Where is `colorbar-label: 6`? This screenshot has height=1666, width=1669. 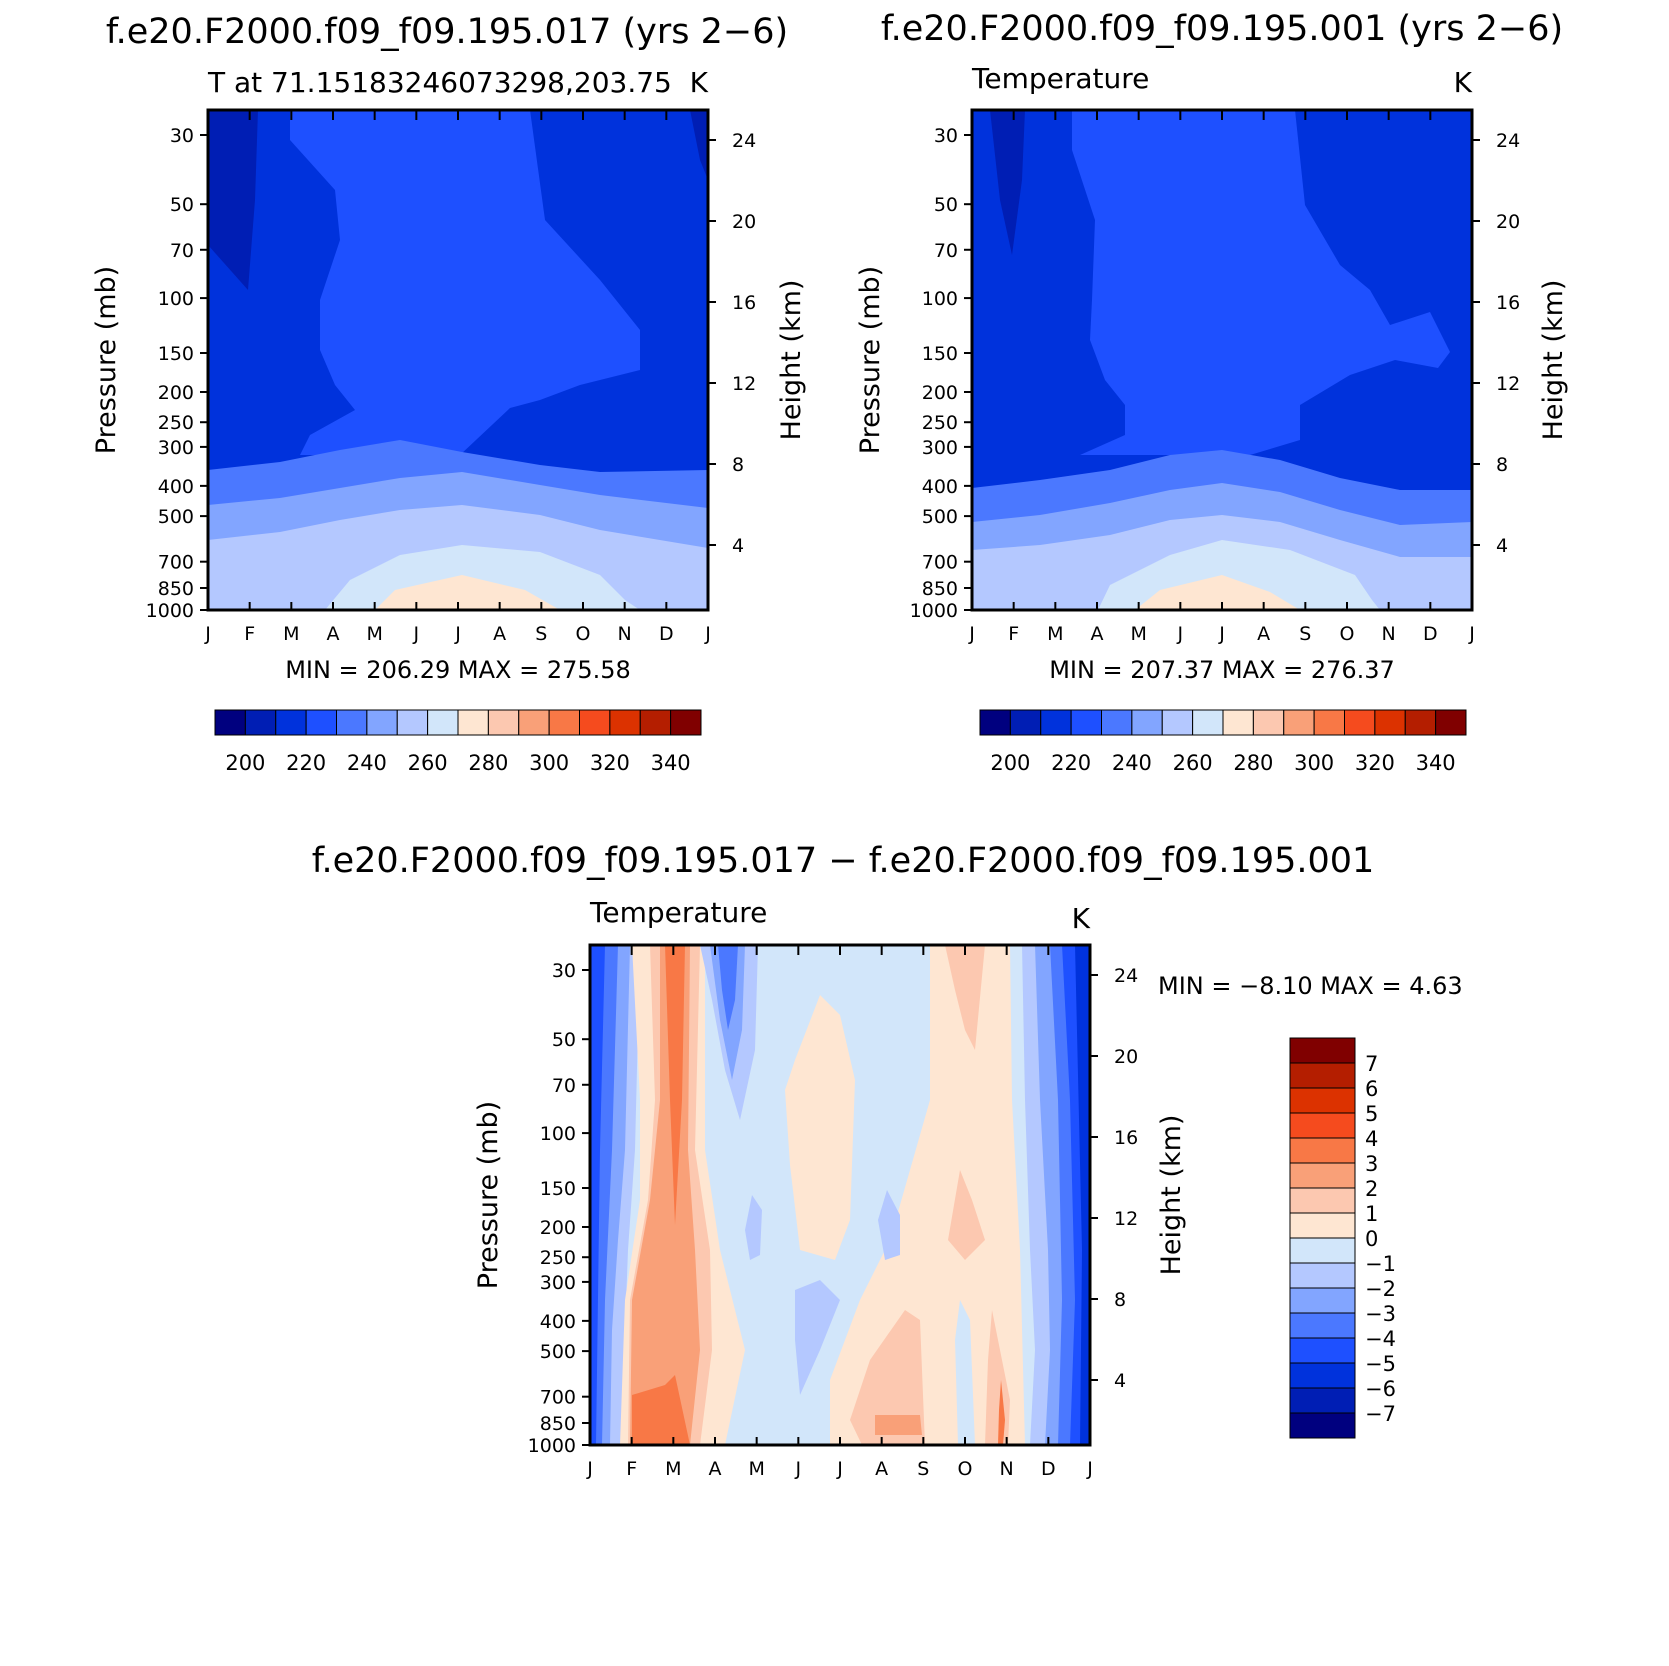
colorbar-label: 6 is located at coordinates (1371, 1089).